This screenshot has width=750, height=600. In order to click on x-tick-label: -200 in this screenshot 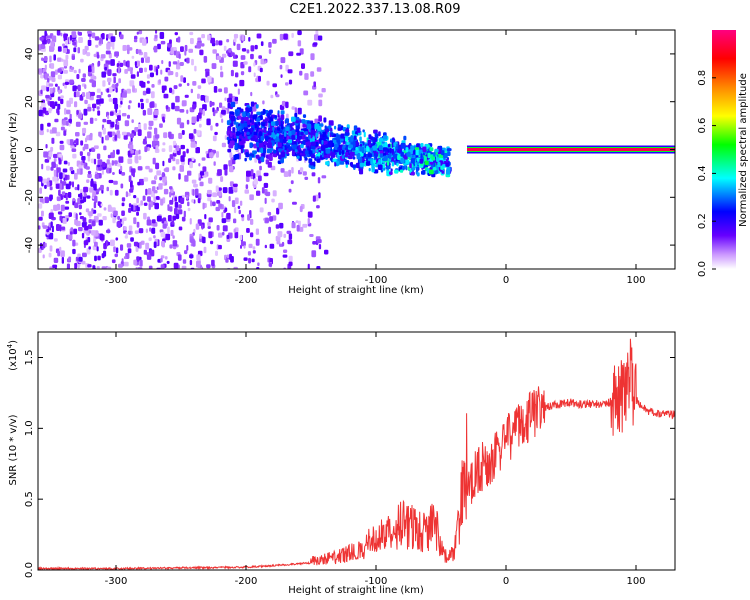, I will do `click(246, 280)`.